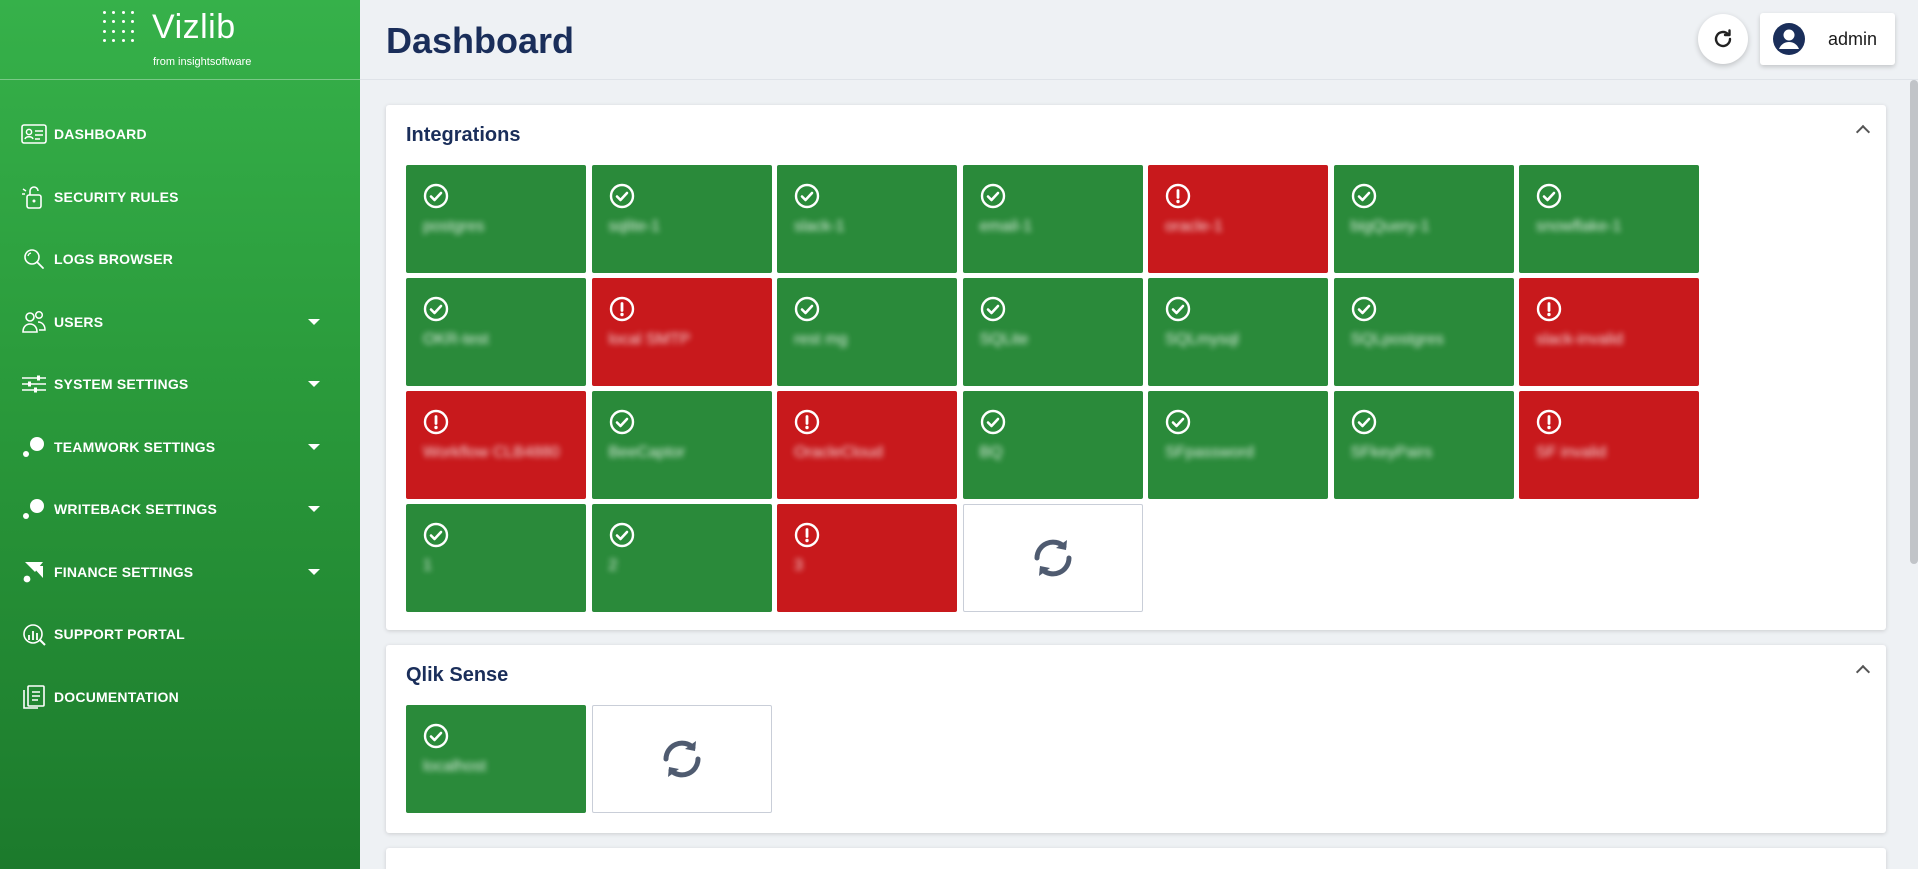  What do you see at coordinates (34, 197) in the screenshot?
I see `lock-icon` at bounding box center [34, 197].